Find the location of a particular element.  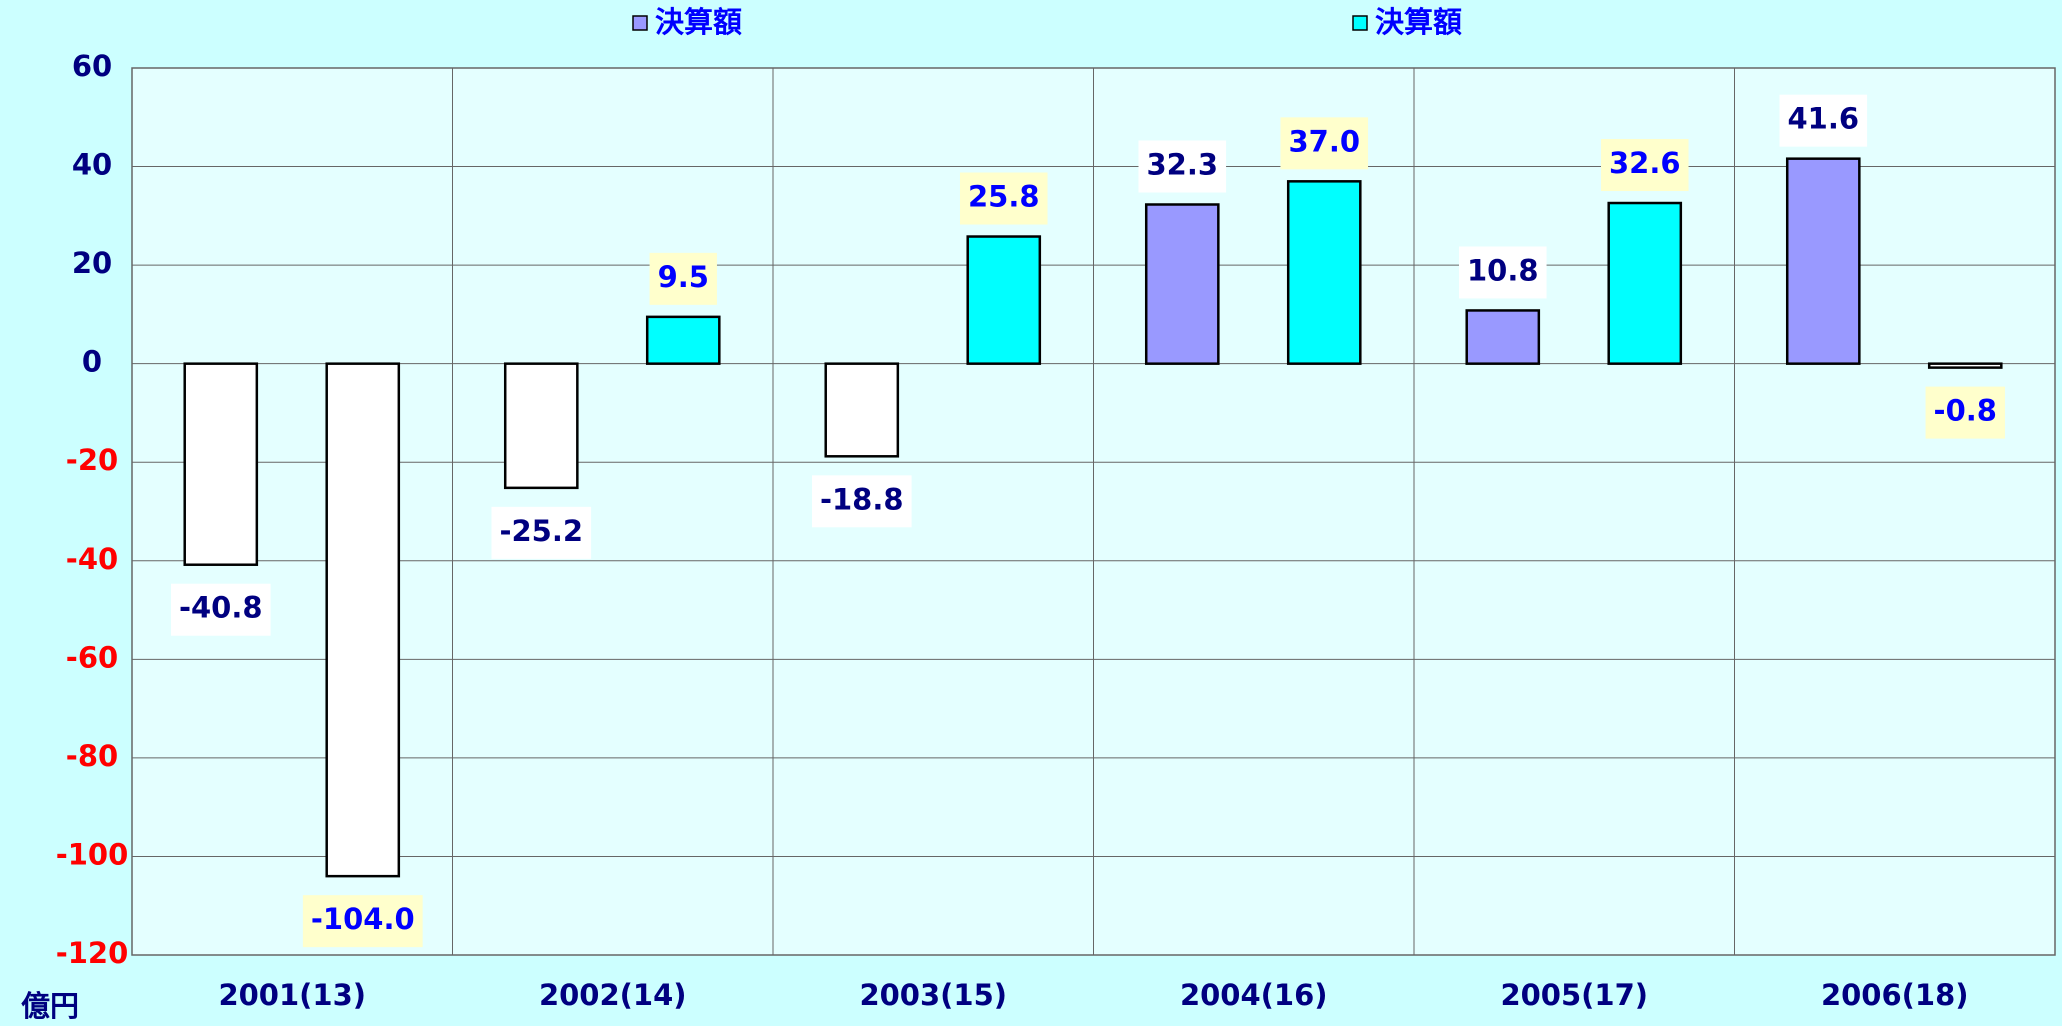

data-label: 41.6 is located at coordinates (1823, 119).